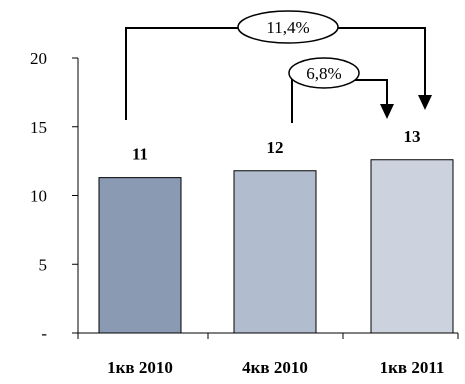 Image resolution: width=465 pixels, height=384 pixels. Describe the element at coordinates (268, 335) in the screenshot. I see `x-axis` at that location.